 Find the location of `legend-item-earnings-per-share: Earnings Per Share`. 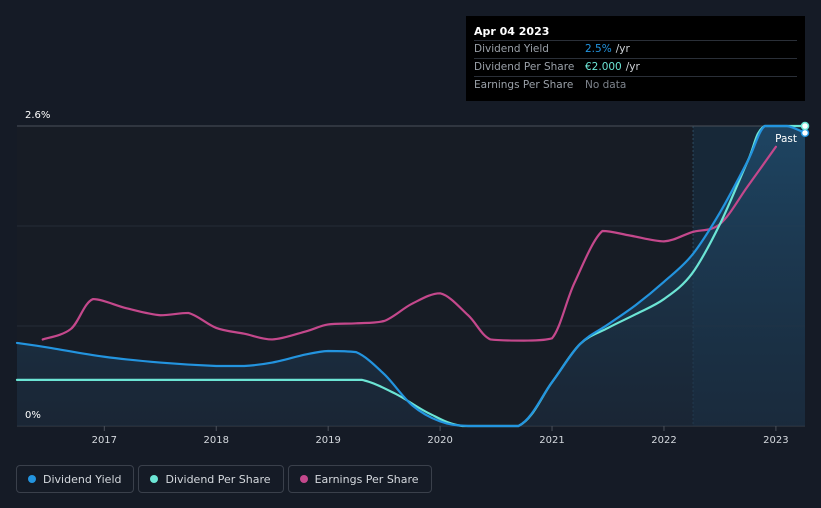

legend-item-earnings-per-share: Earnings Per Share is located at coordinates (359, 479).